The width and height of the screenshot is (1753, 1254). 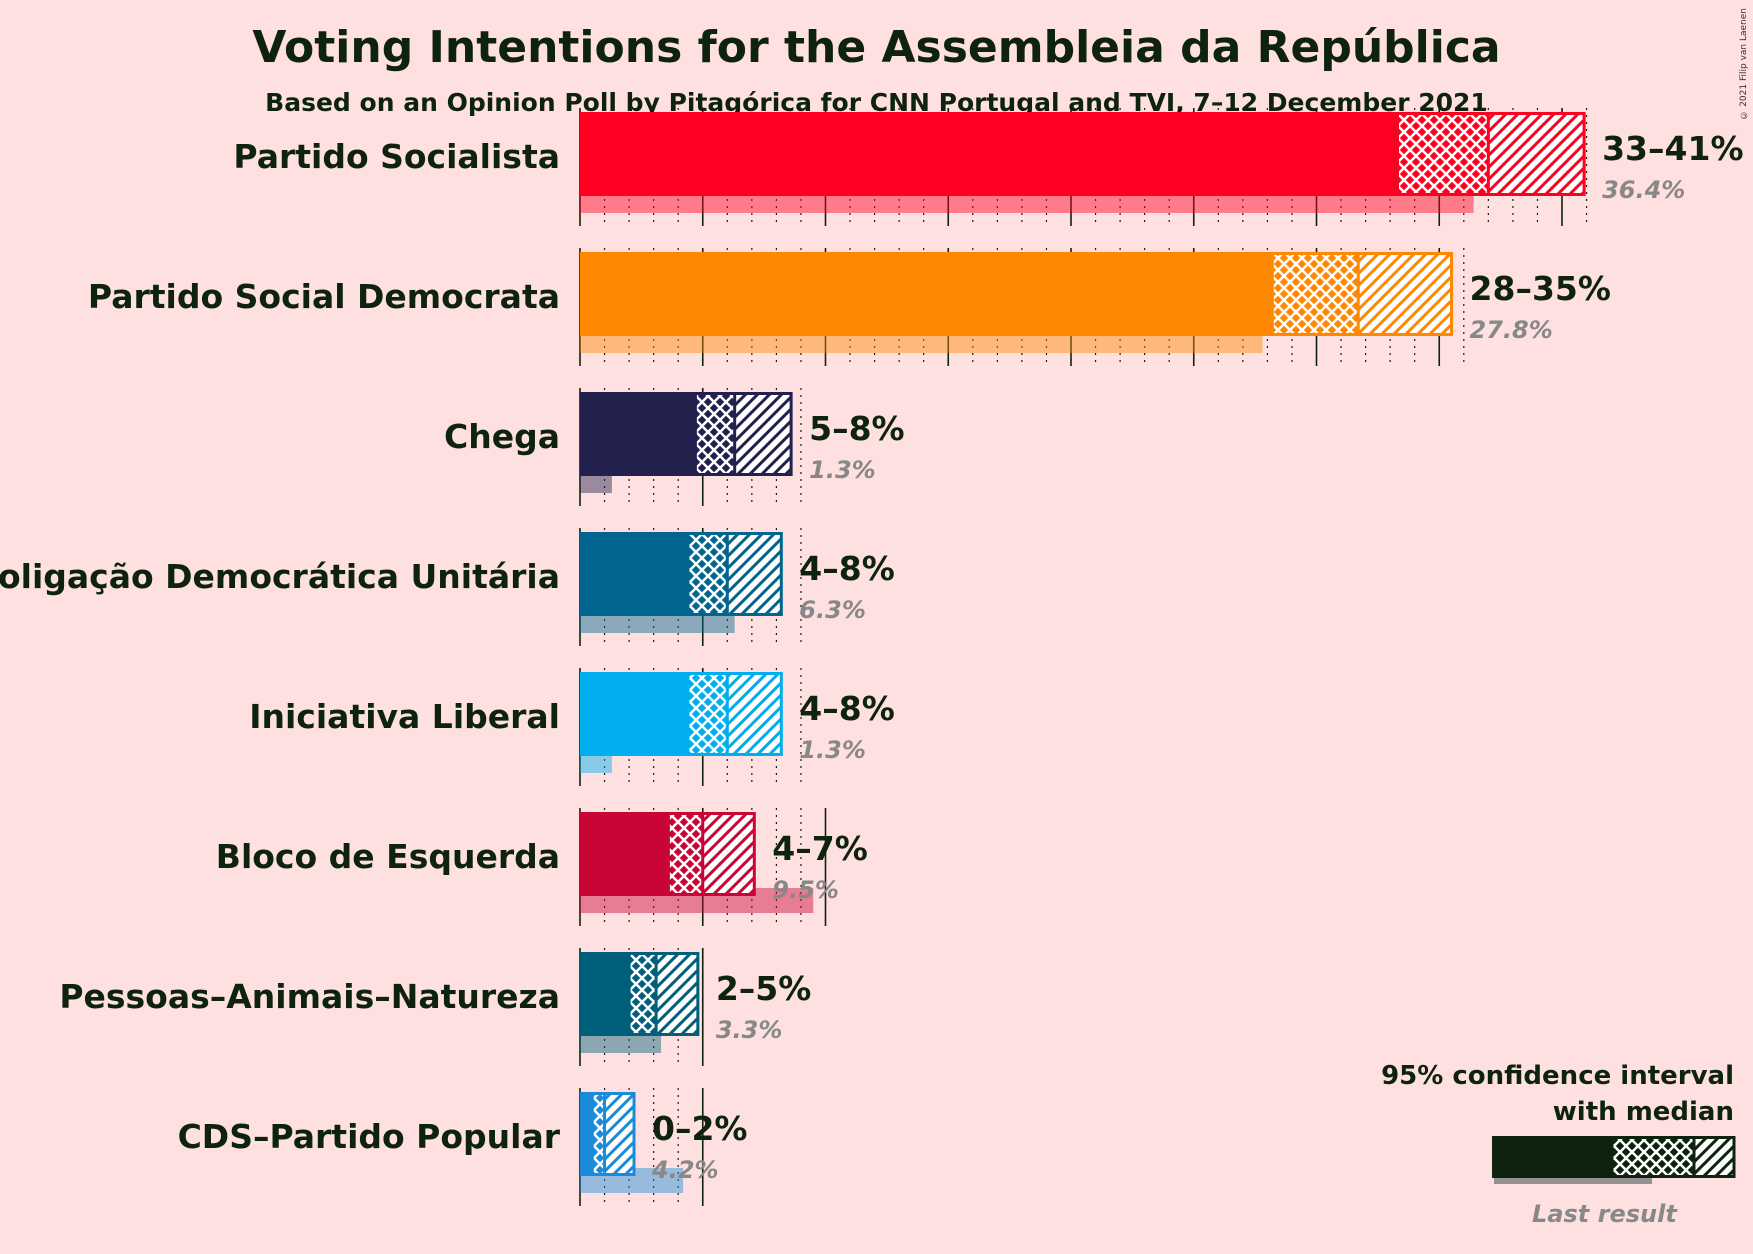 What do you see at coordinates (1557, 1076) in the screenshot?
I see `legend-line-1: 95% confidence interval` at bounding box center [1557, 1076].